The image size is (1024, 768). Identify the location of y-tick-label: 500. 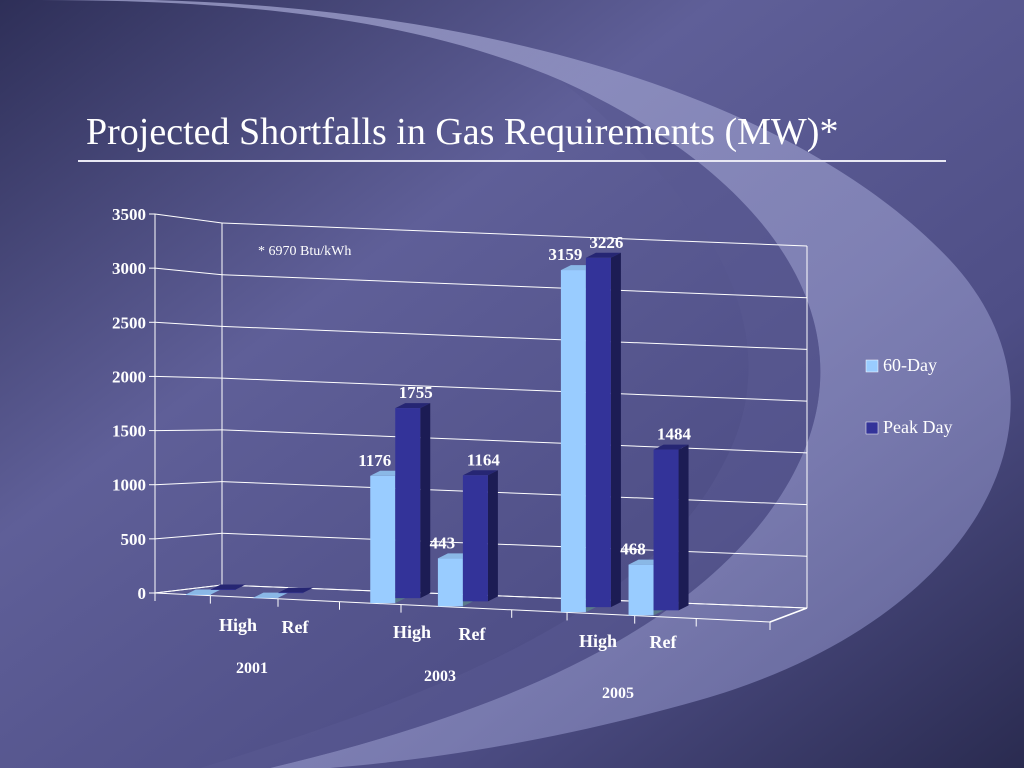
(134, 539).